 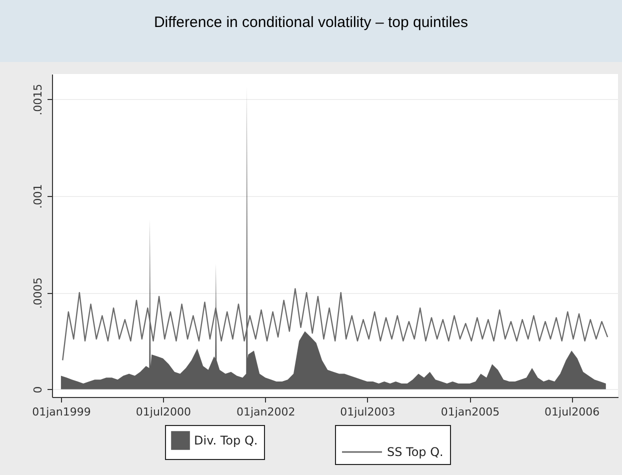 I want to click on y-tick-label: .001, so click(x=38, y=196).